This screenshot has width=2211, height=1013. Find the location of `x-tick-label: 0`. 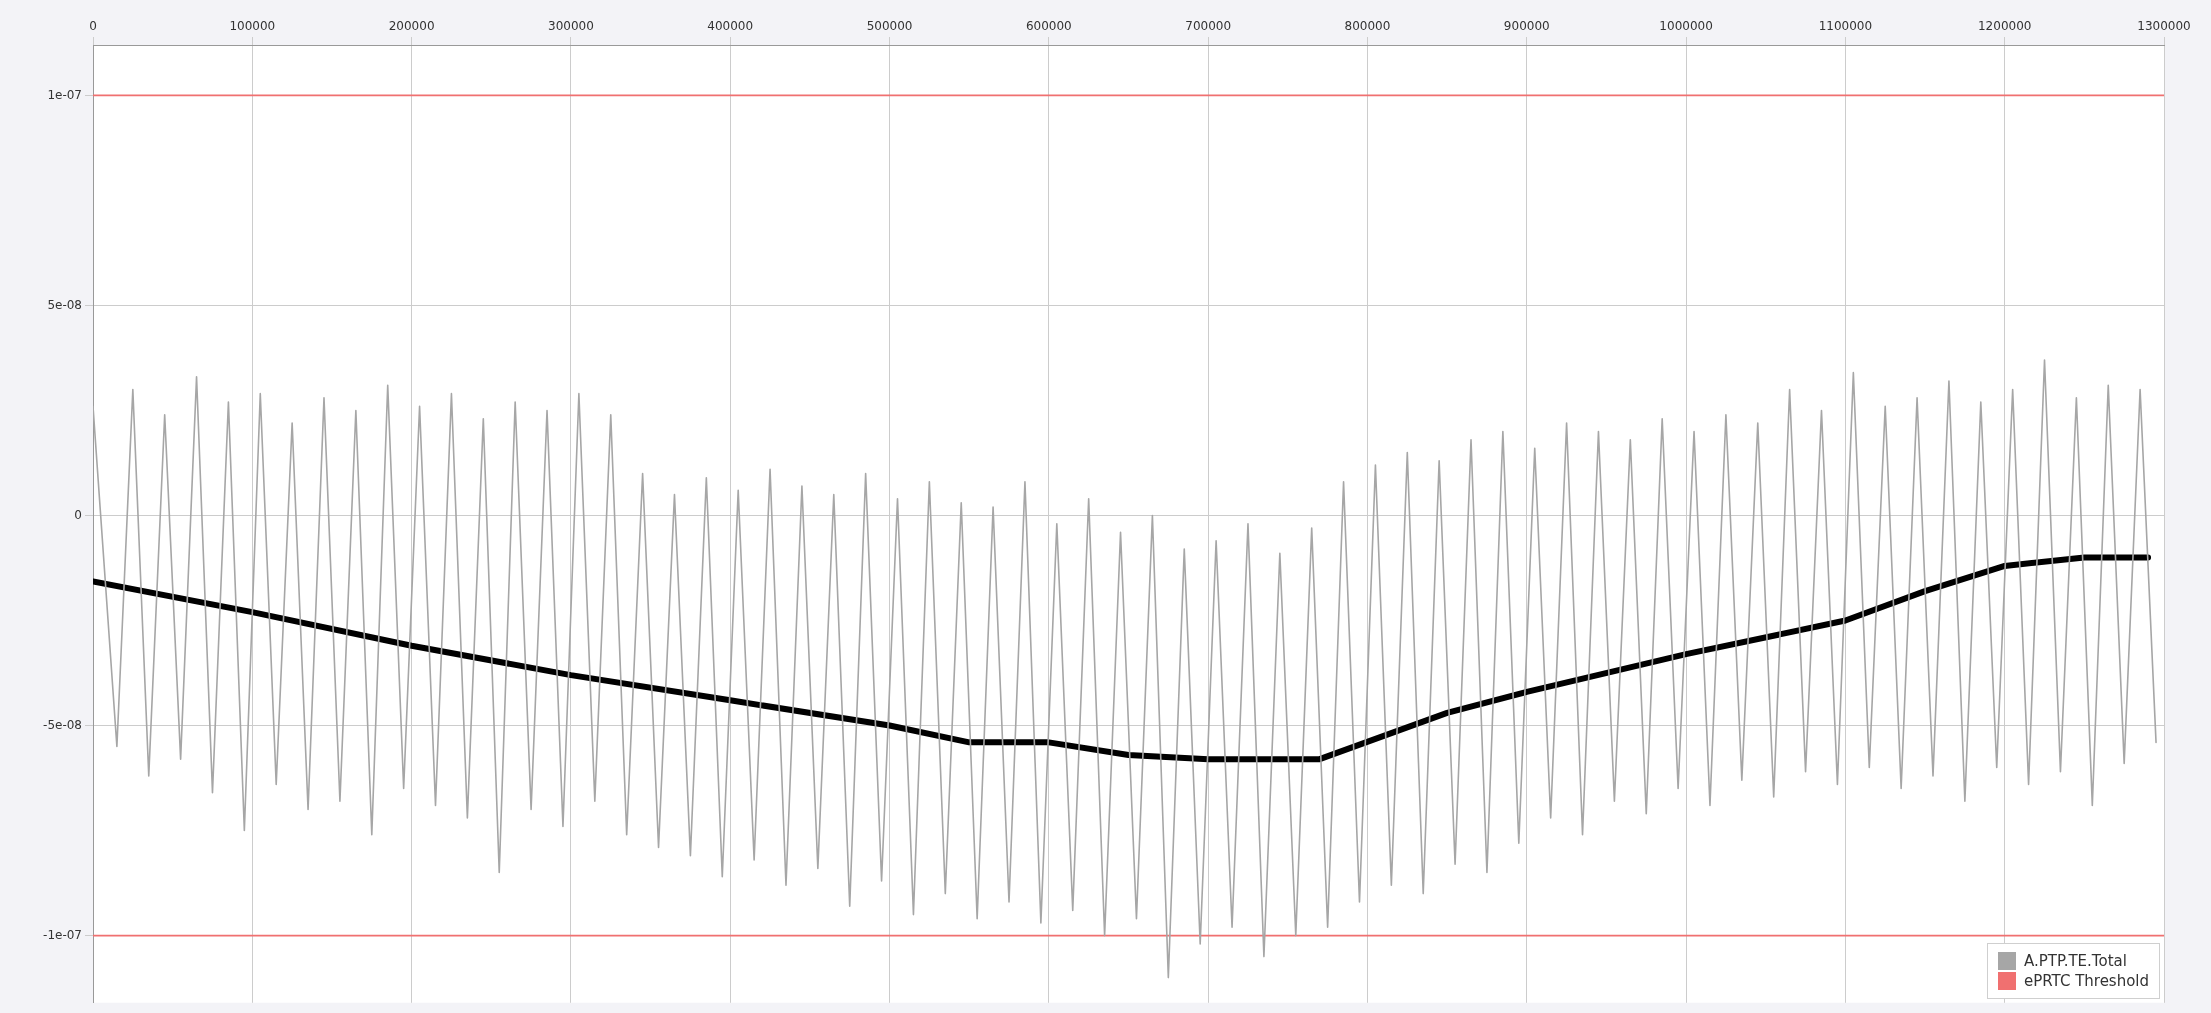

x-tick-label: 0 is located at coordinates (93, 25).